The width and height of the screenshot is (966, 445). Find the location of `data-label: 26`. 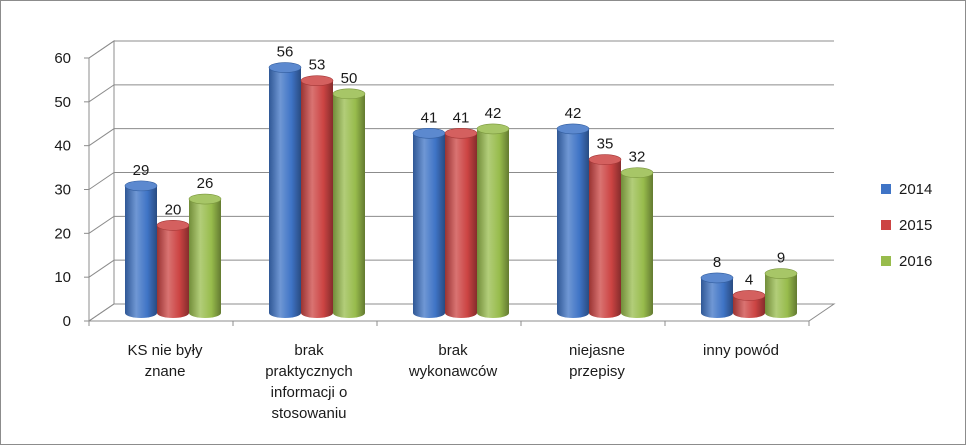

data-label: 26 is located at coordinates (205, 183).